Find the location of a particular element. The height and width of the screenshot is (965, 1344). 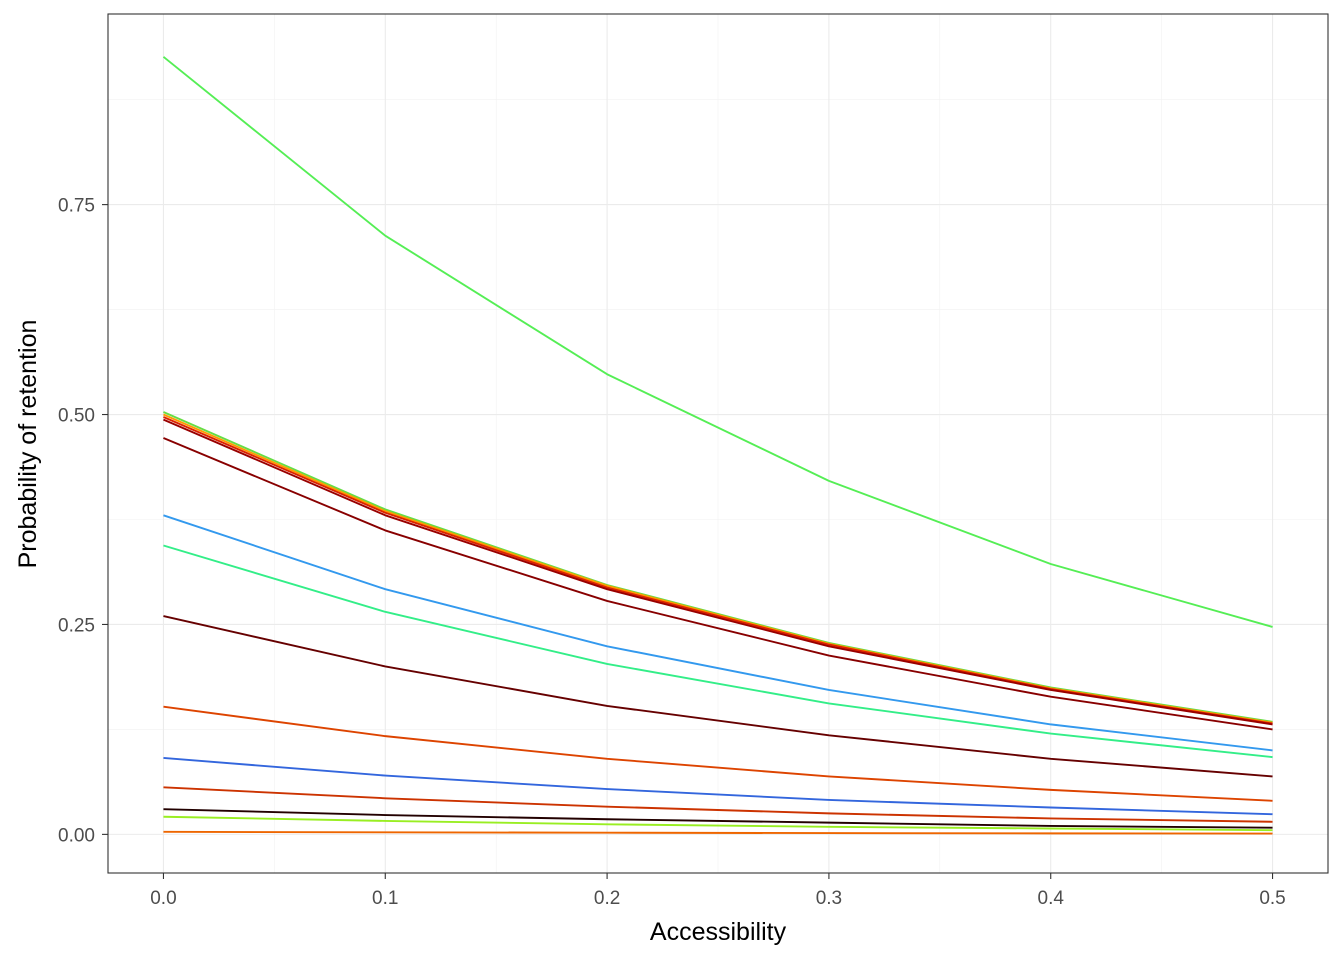

x-axis-ticks: 0.0 0.1 0.2 0.3 0.4 0.5 is located at coordinates (718, 891).